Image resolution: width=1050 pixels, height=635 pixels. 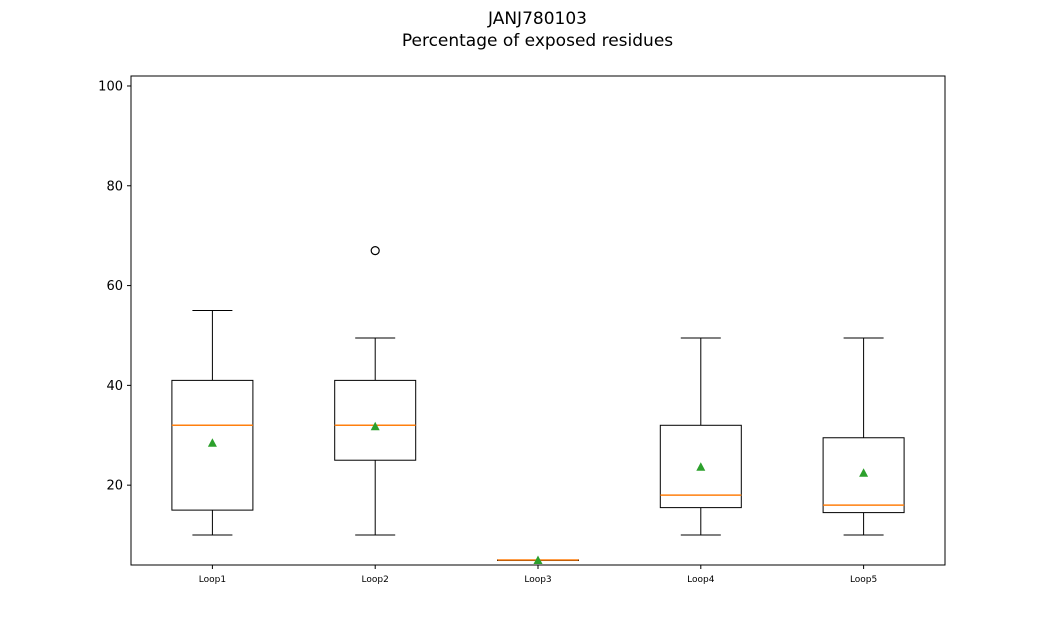 I want to click on outlier-point, so click(x=375, y=251).